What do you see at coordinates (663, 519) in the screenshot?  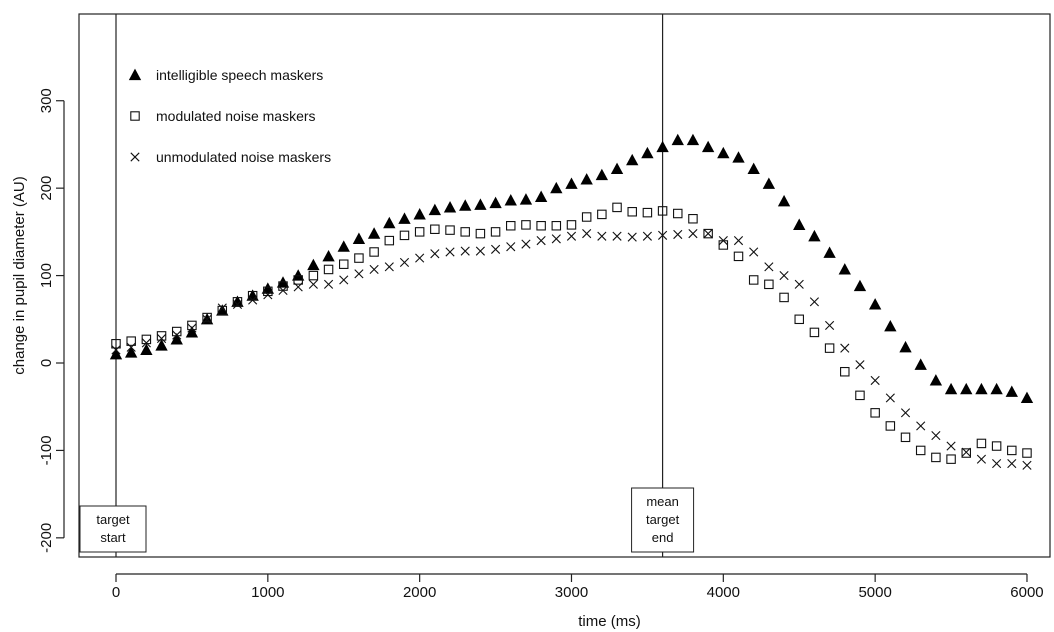 I see `event-label-text: target` at bounding box center [663, 519].